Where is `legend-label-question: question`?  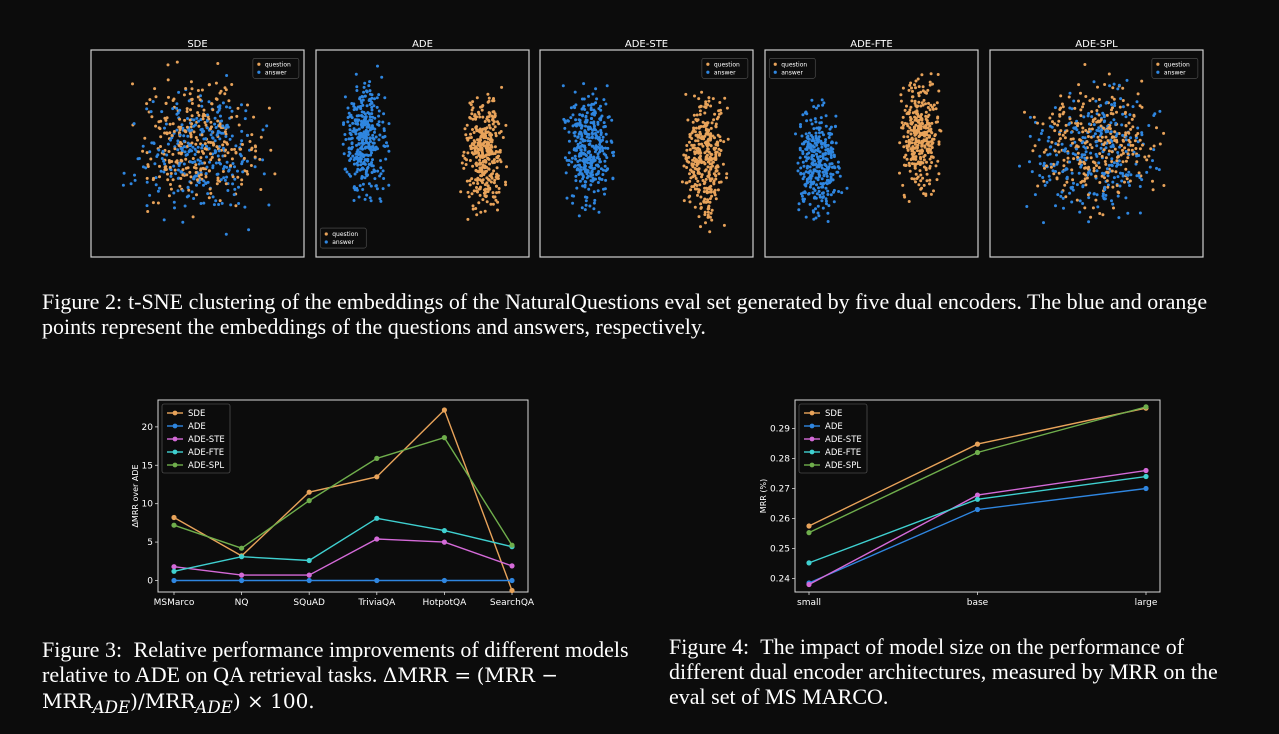
legend-label-question: question is located at coordinates (727, 64).